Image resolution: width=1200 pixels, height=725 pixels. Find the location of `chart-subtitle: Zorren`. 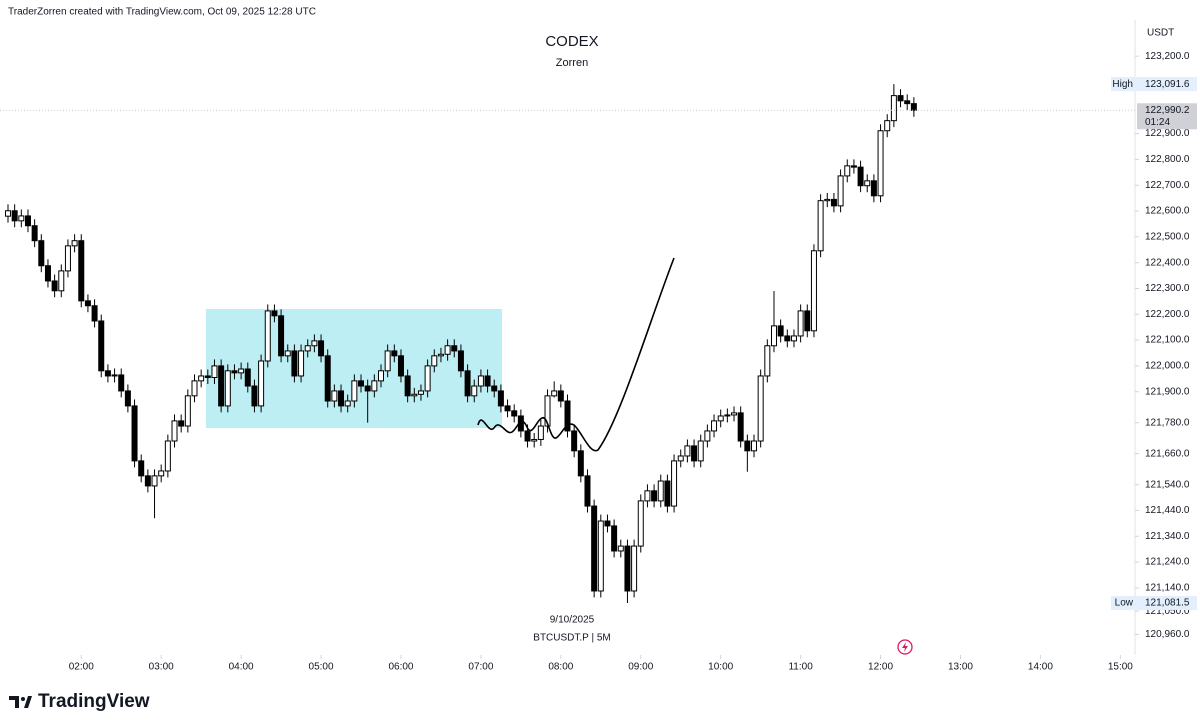

chart-subtitle: Zorren is located at coordinates (572, 63).